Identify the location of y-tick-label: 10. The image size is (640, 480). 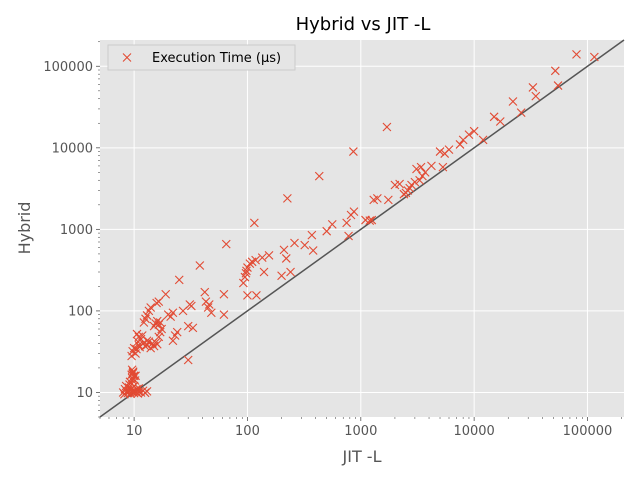
(84, 393).